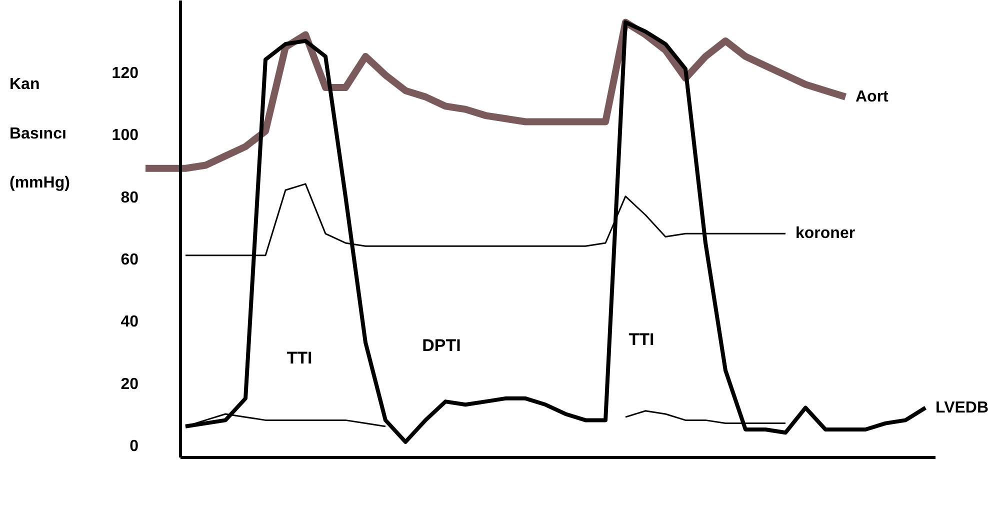 The width and height of the screenshot is (992, 515). I want to click on y-tick-label: 100, so click(125, 135).